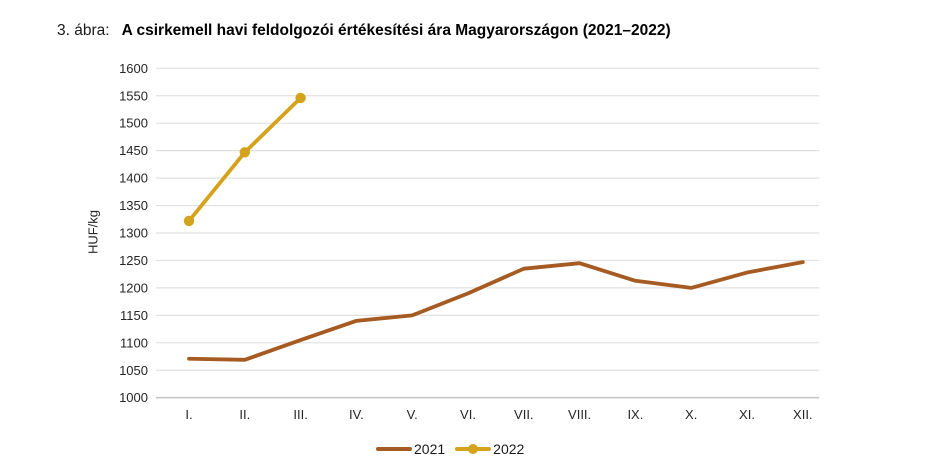 Image resolution: width=952 pixels, height=470 pixels. I want to click on x-tick-label: IV., so click(356, 414).